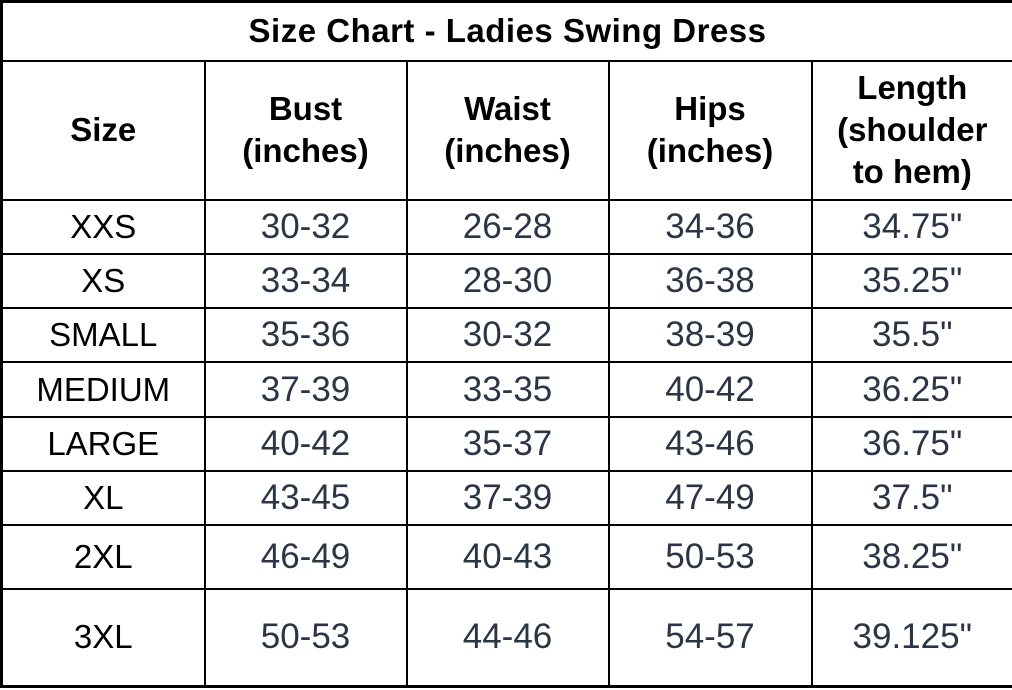 This screenshot has height=690, width=1012. Describe the element at coordinates (103, 335) in the screenshot. I see `size-cell: SMALL` at that location.